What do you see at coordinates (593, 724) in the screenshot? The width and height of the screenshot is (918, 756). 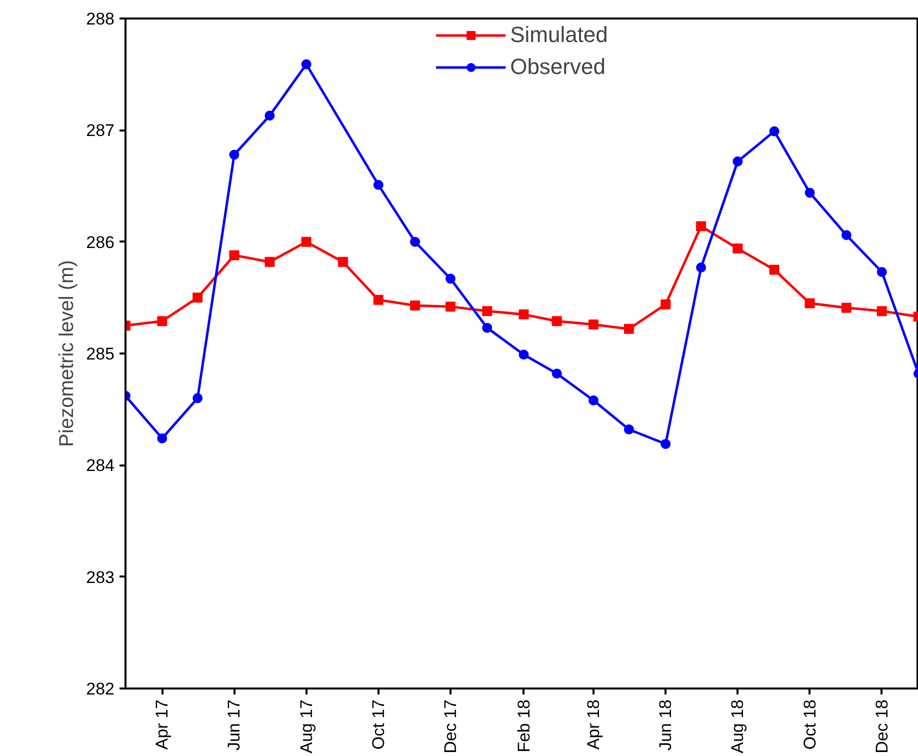 I see `x-tick-label: Apr 18` at bounding box center [593, 724].